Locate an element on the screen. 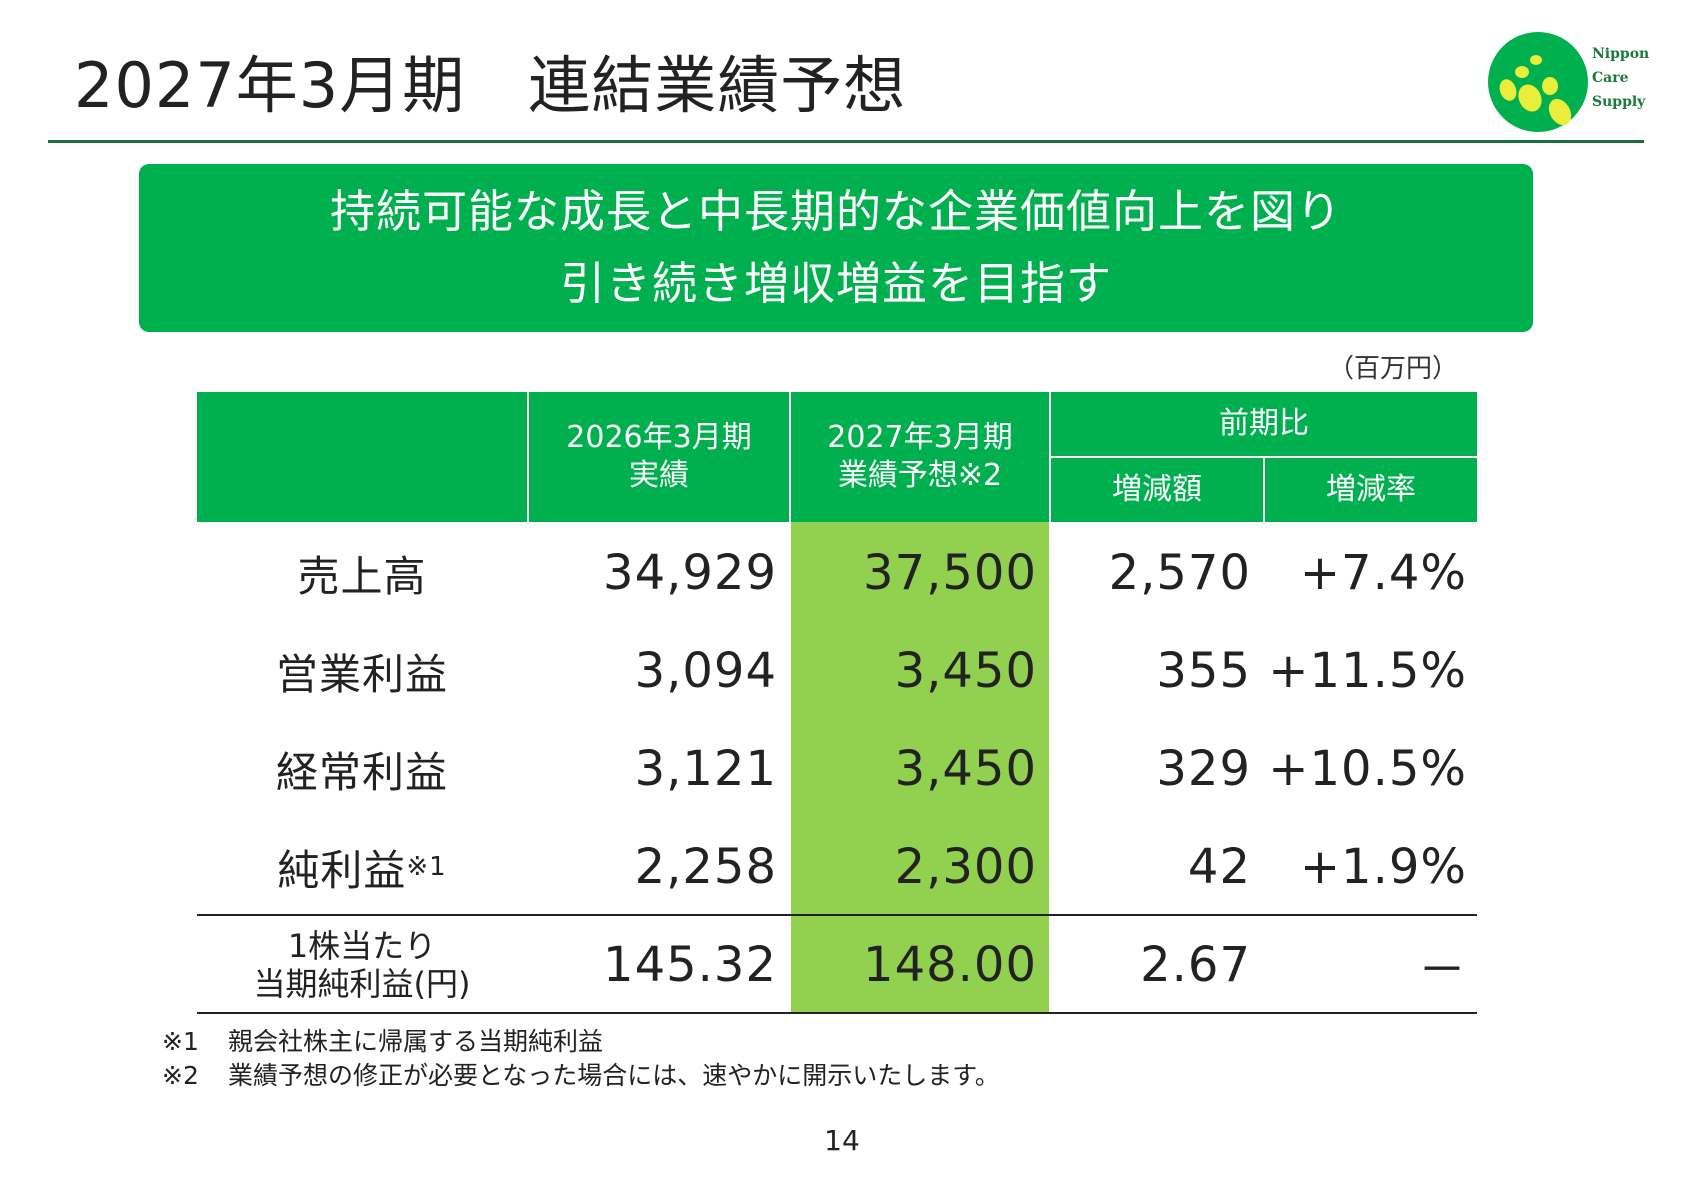 Image resolution: width=1684 pixels, height=1190 pixels. operating-profit-diff: 355 is located at coordinates (1203, 671).